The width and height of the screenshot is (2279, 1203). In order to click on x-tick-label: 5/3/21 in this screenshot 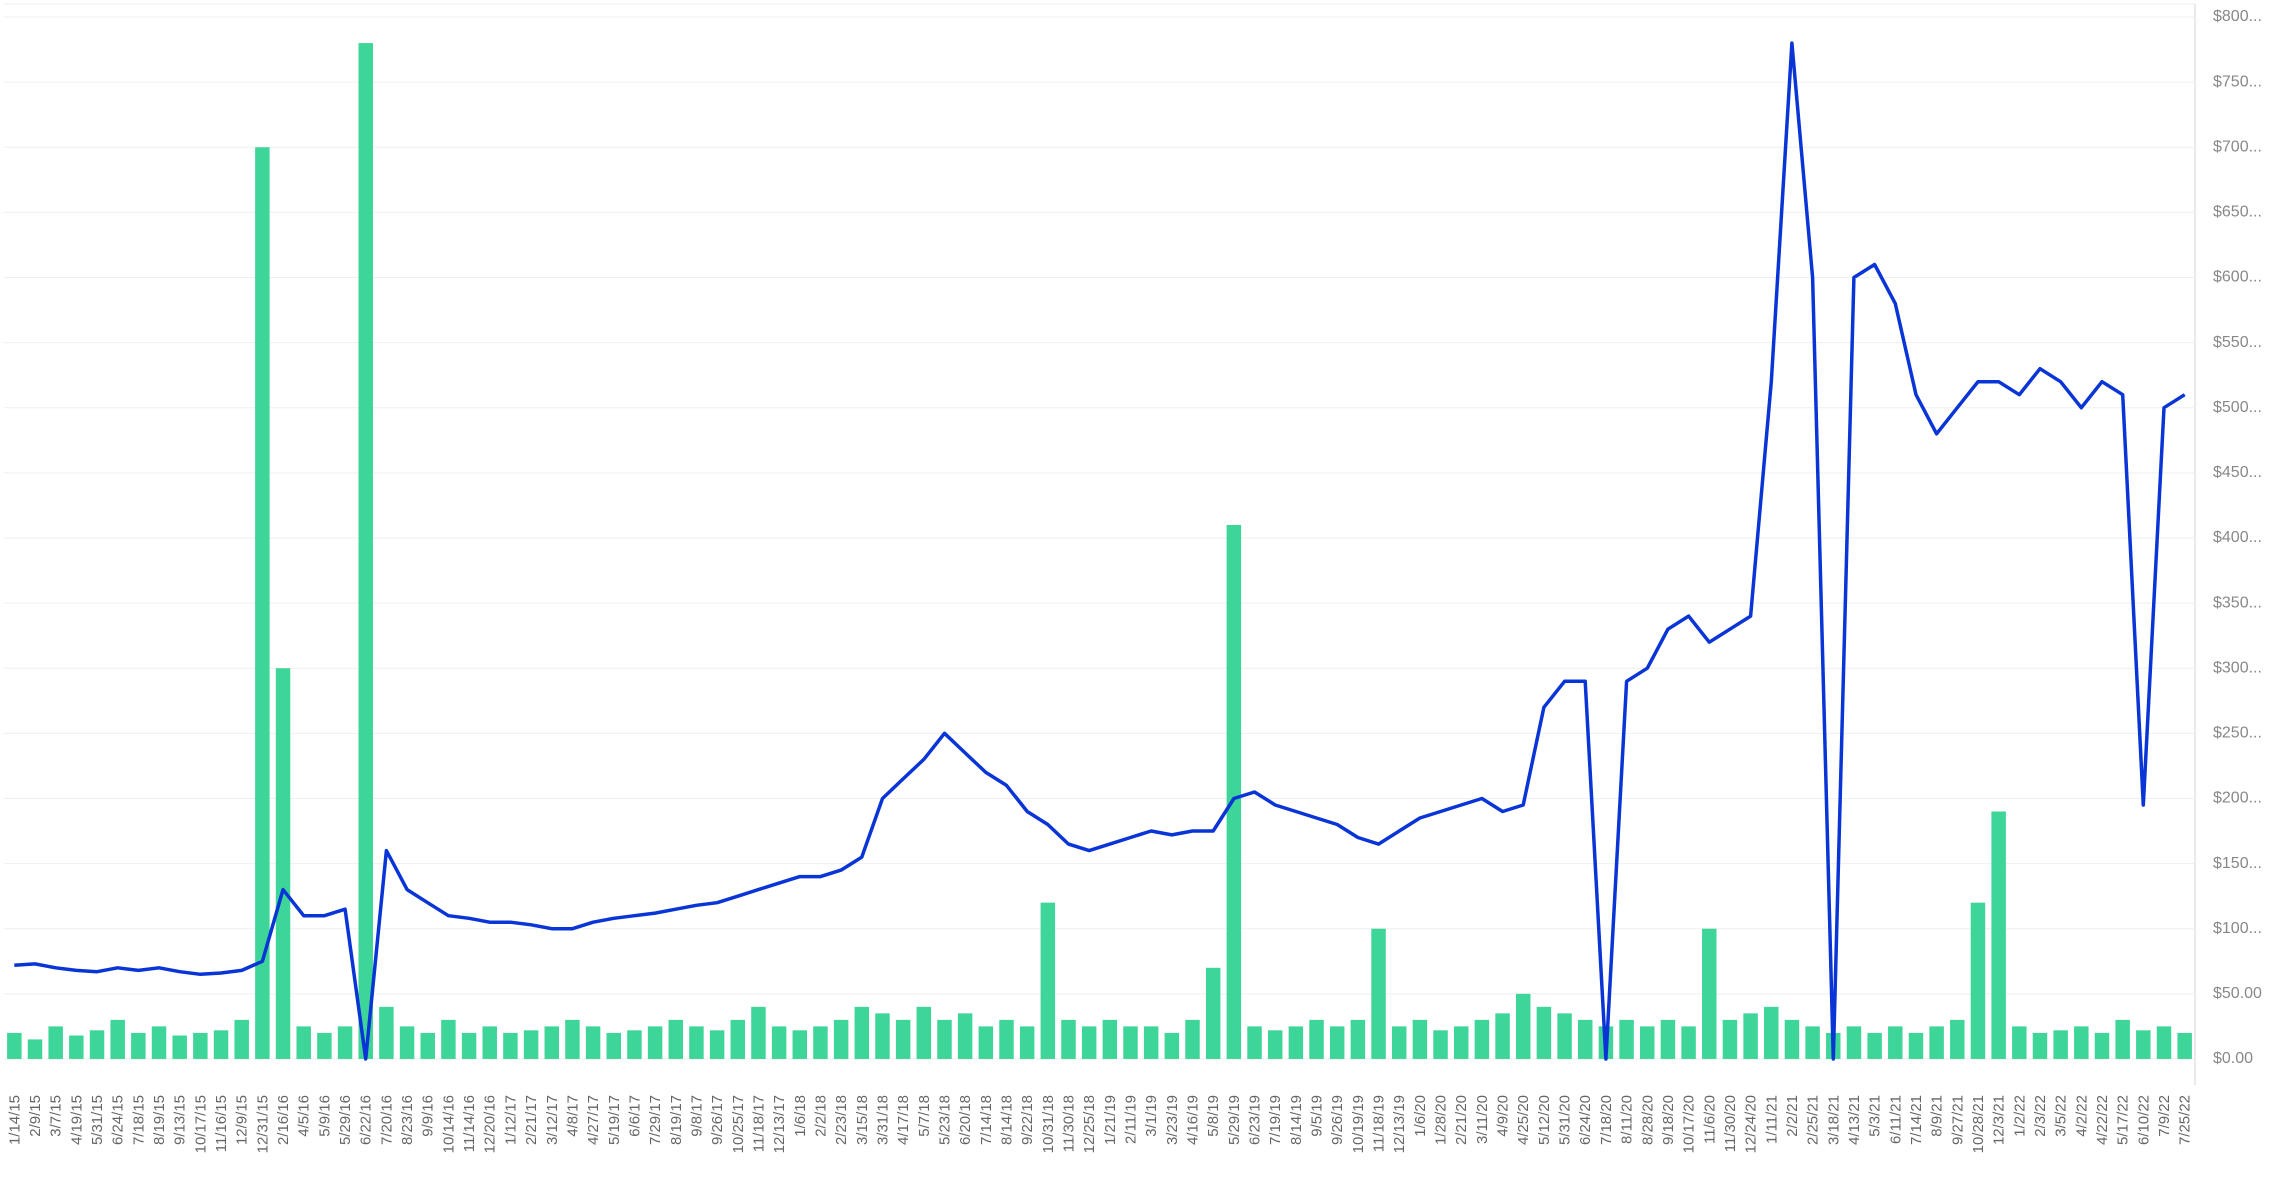, I will do `click(1875, 1116)`.